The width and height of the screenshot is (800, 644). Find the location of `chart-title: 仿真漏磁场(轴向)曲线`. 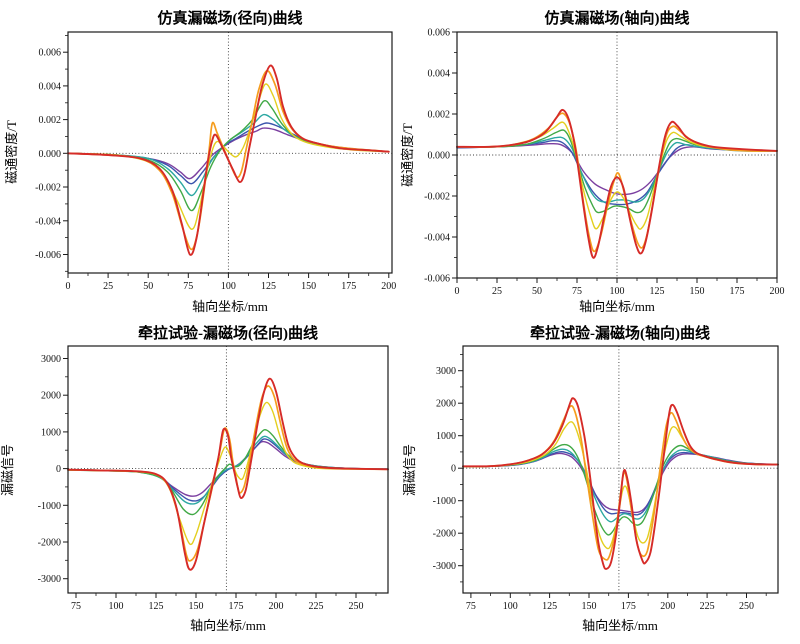

chart-title: 仿真漏磁场(轴向)曲线 is located at coordinates (617, 18).